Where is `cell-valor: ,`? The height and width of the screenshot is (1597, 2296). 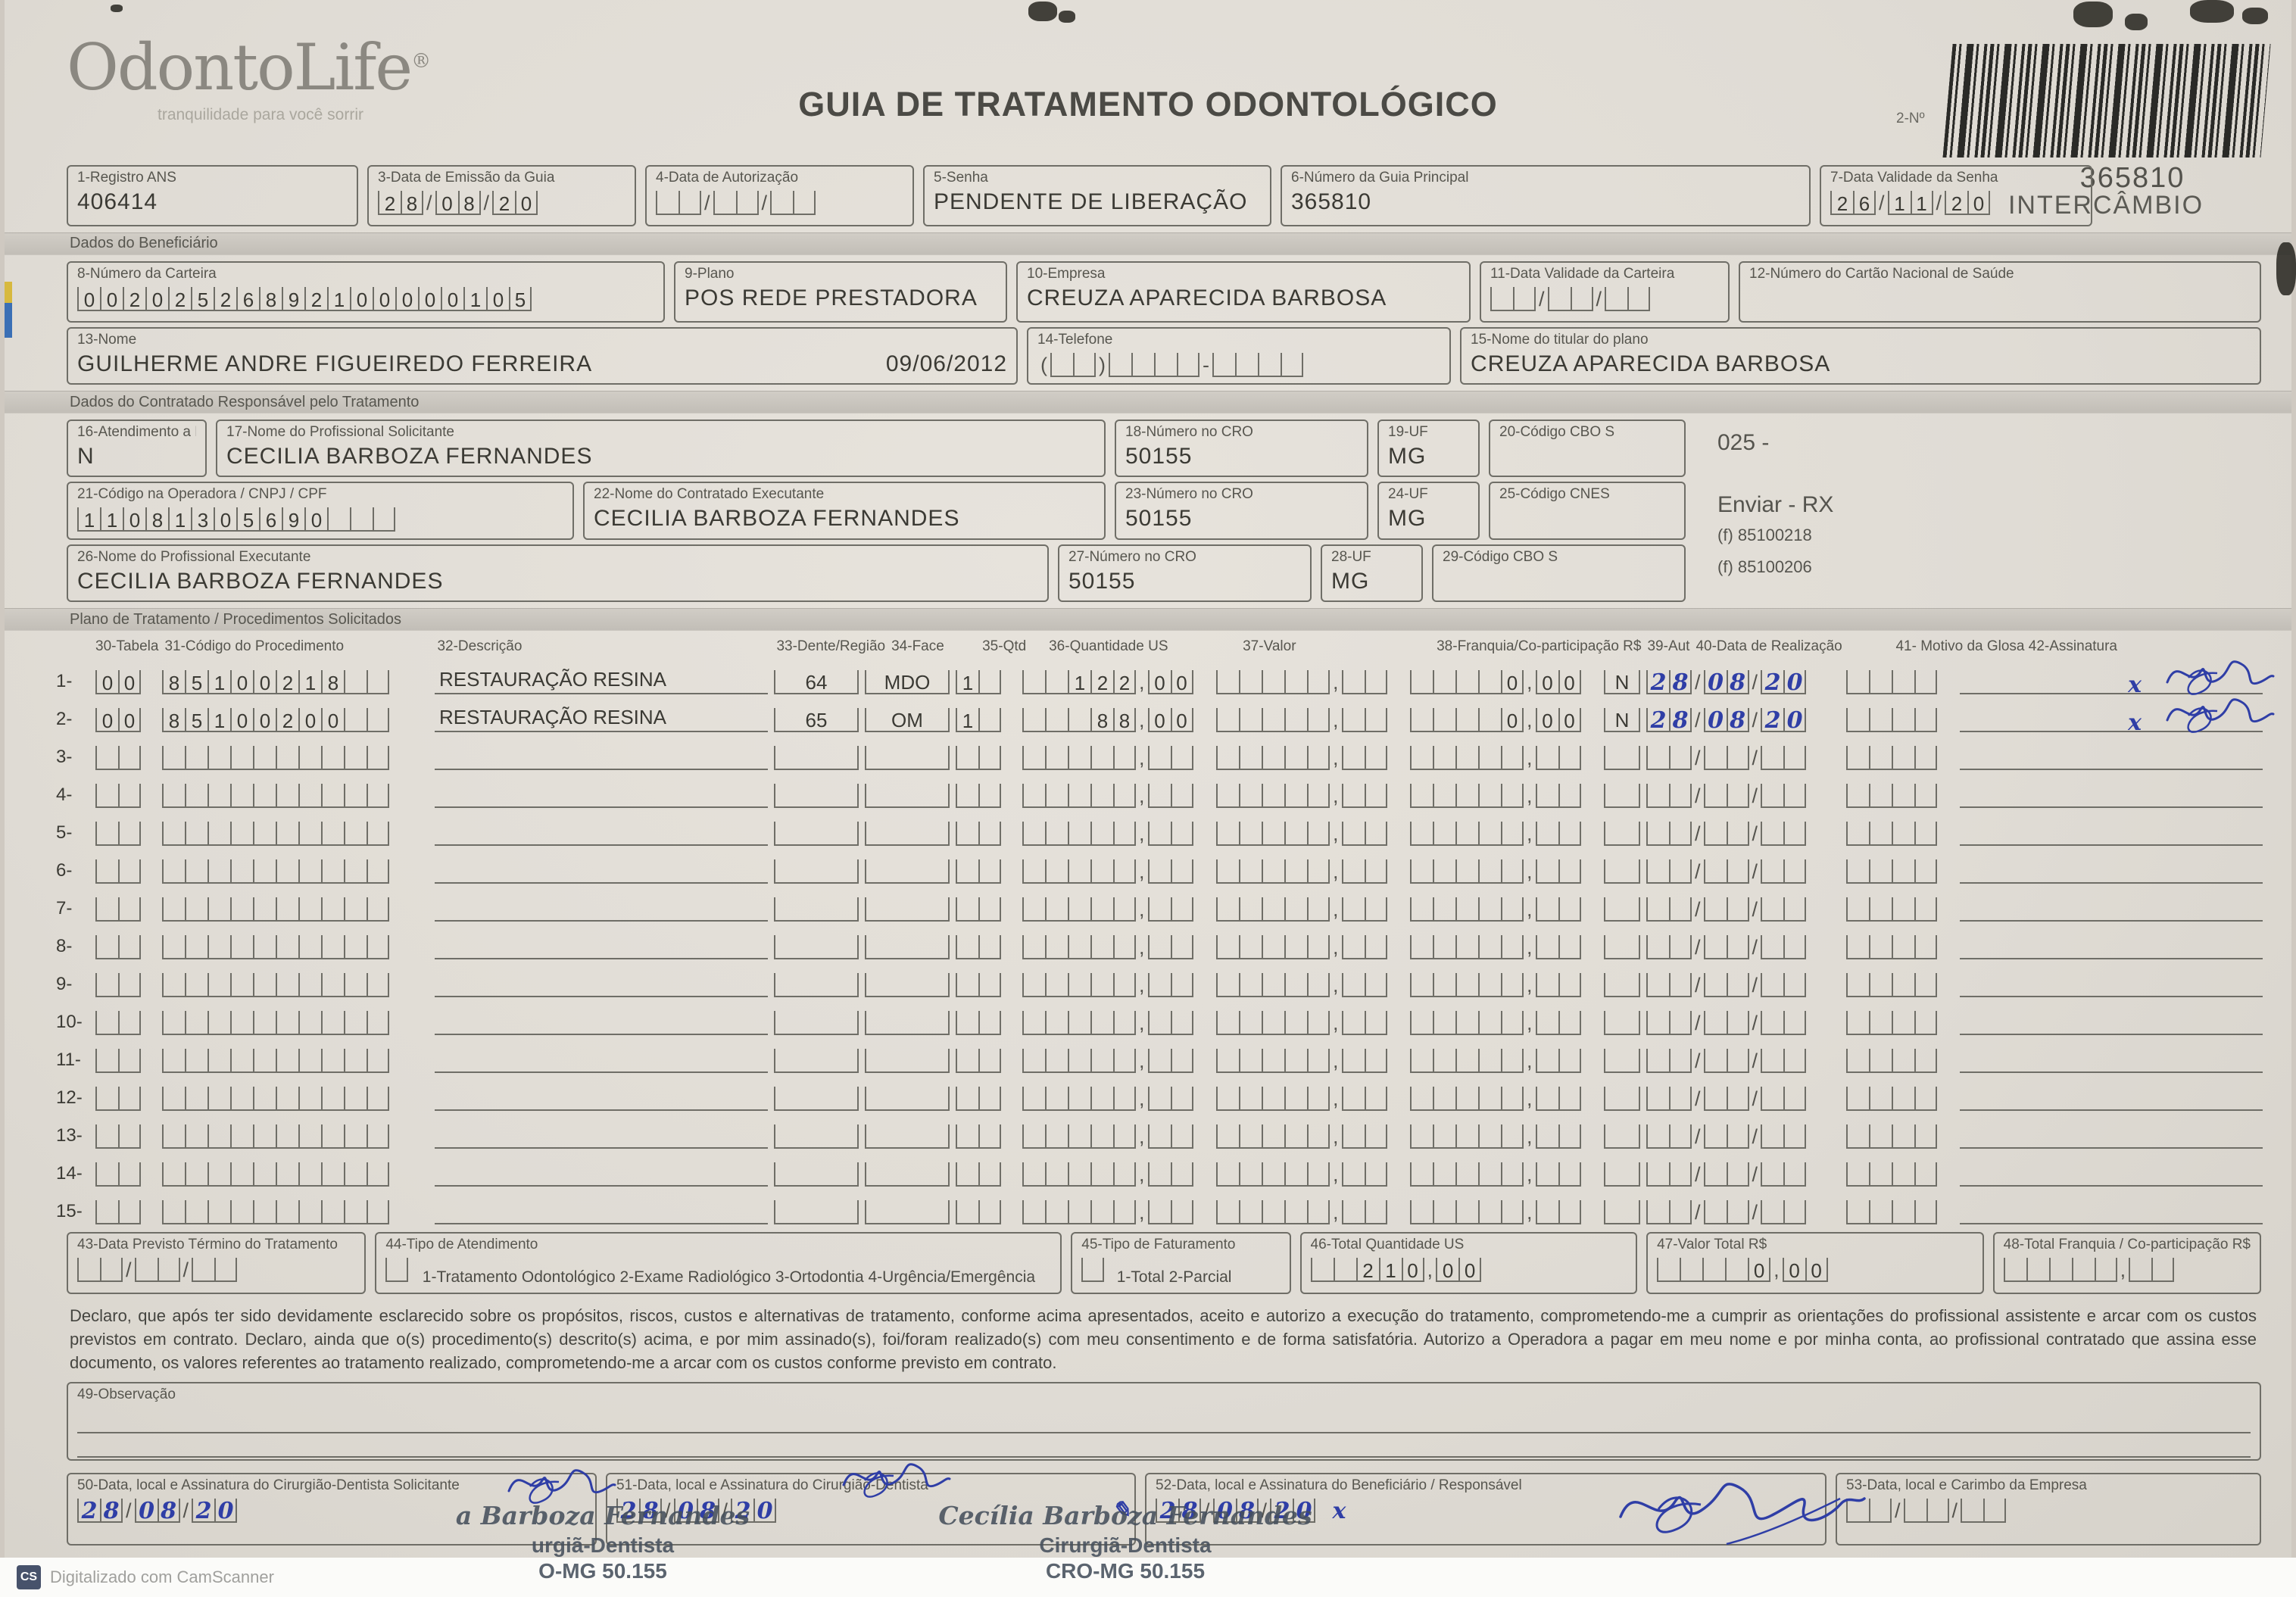
cell-valor: , is located at coordinates (1310, 721).